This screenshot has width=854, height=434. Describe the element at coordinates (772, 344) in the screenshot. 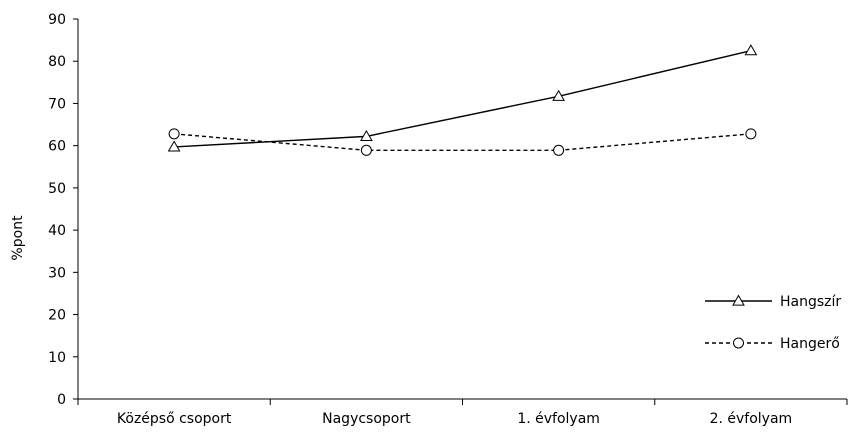

I see `legend-item-2: Hangerő` at that location.